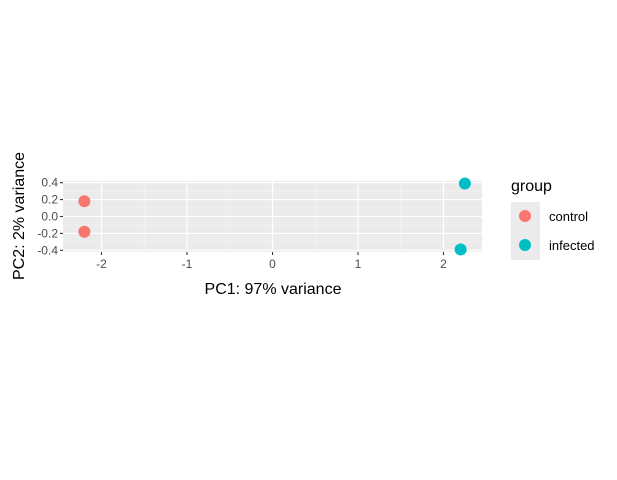 The image size is (617, 480). I want to click on y-axis-ticks: 0.4 0.2 0.0 -0.2 -0.4, so click(50, 216).